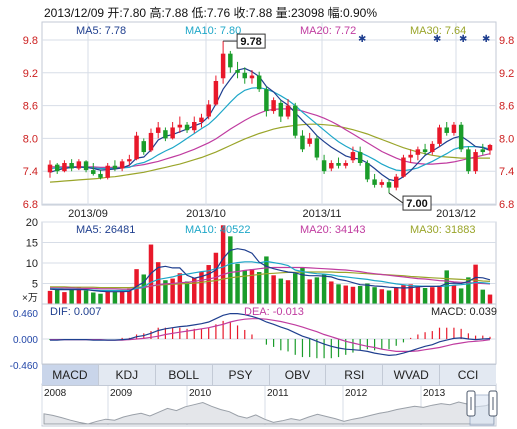 This screenshot has width=517, height=429. Describe the element at coordinates (456, 214) in the screenshot. I see `x-tick-label: 2013/12` at that location.